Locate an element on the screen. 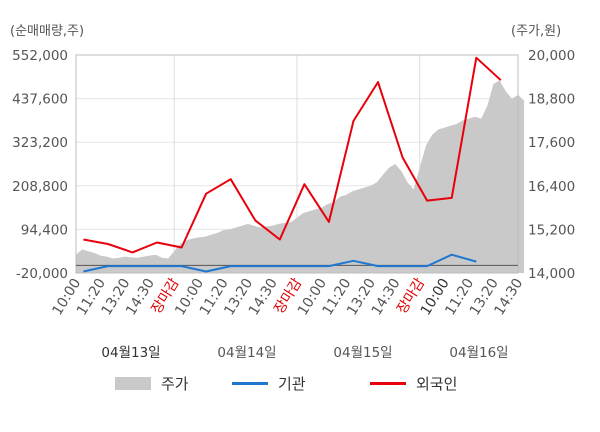 The image size is (600, 432). left-axis-tick-label: -20,000 is located at coordinates (42, 274).